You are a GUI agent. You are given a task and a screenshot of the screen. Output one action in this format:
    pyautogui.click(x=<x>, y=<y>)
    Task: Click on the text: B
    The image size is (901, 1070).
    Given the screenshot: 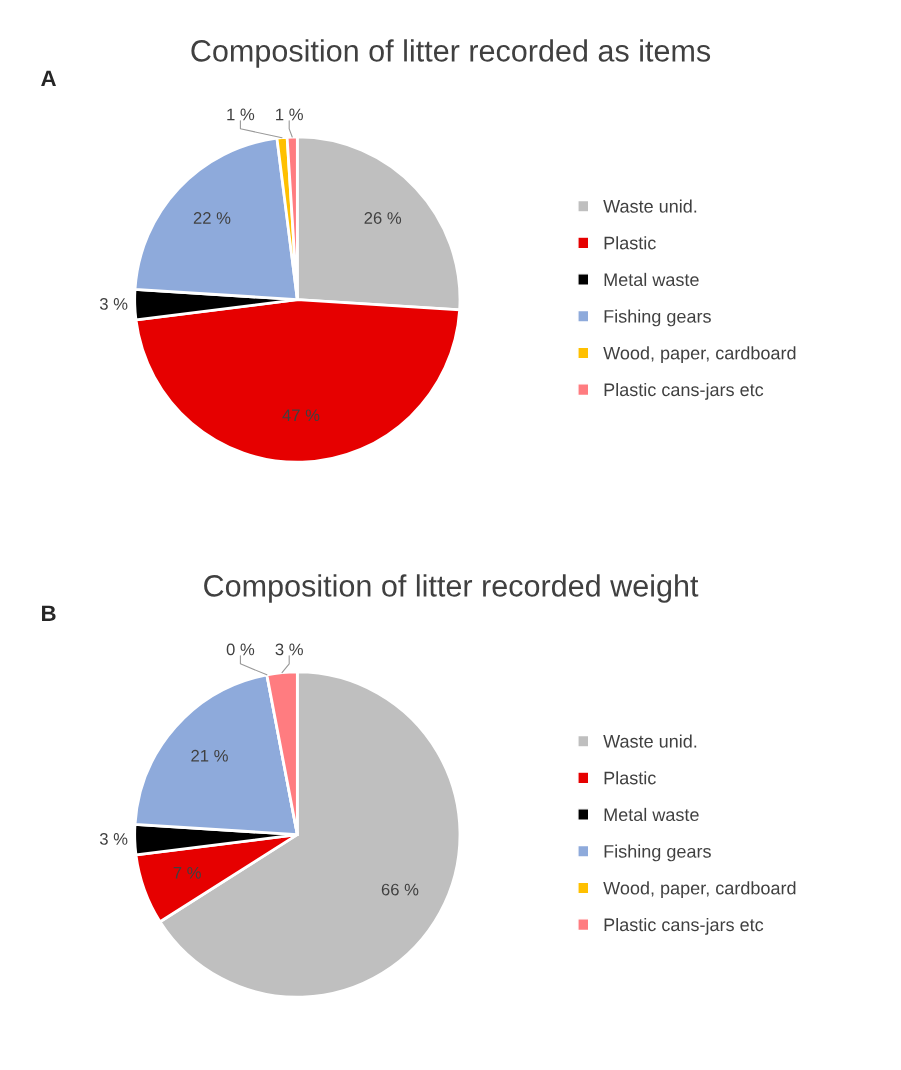 What is the action you would take?
    pyautogui.click(x=49, y=613)
    